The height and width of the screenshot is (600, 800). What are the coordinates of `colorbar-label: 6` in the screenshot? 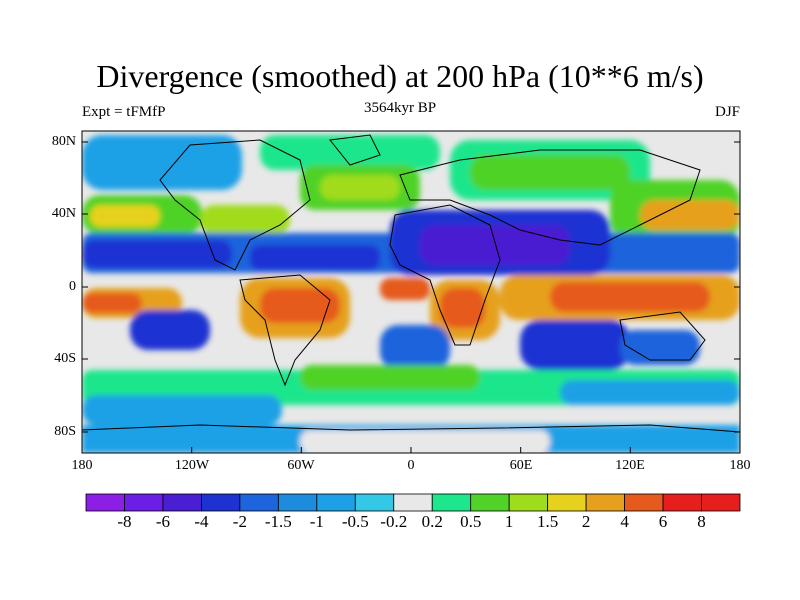 It's located at (663, 521).